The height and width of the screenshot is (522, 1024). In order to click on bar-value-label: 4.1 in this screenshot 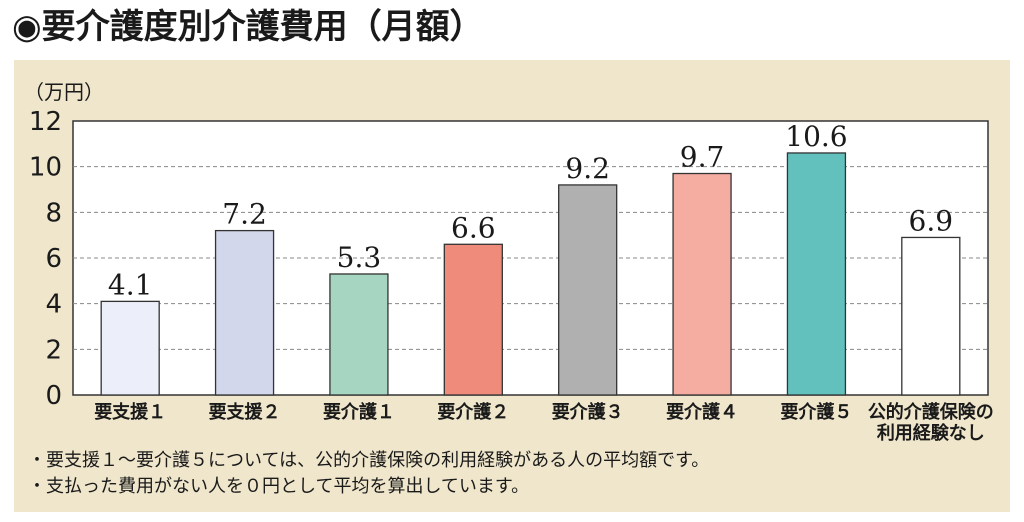, I will do `click(130, 284)`.